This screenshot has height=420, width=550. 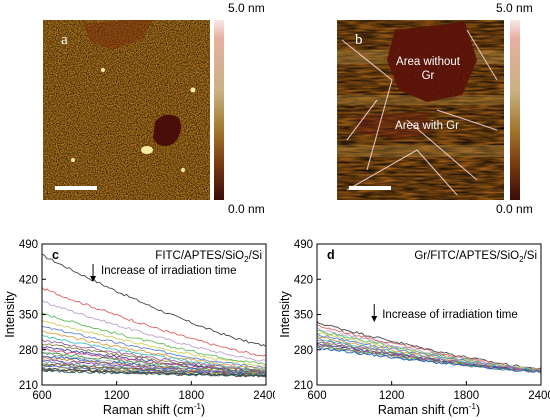 I want to click on scale-bar-a, so click(x=76, y=188).